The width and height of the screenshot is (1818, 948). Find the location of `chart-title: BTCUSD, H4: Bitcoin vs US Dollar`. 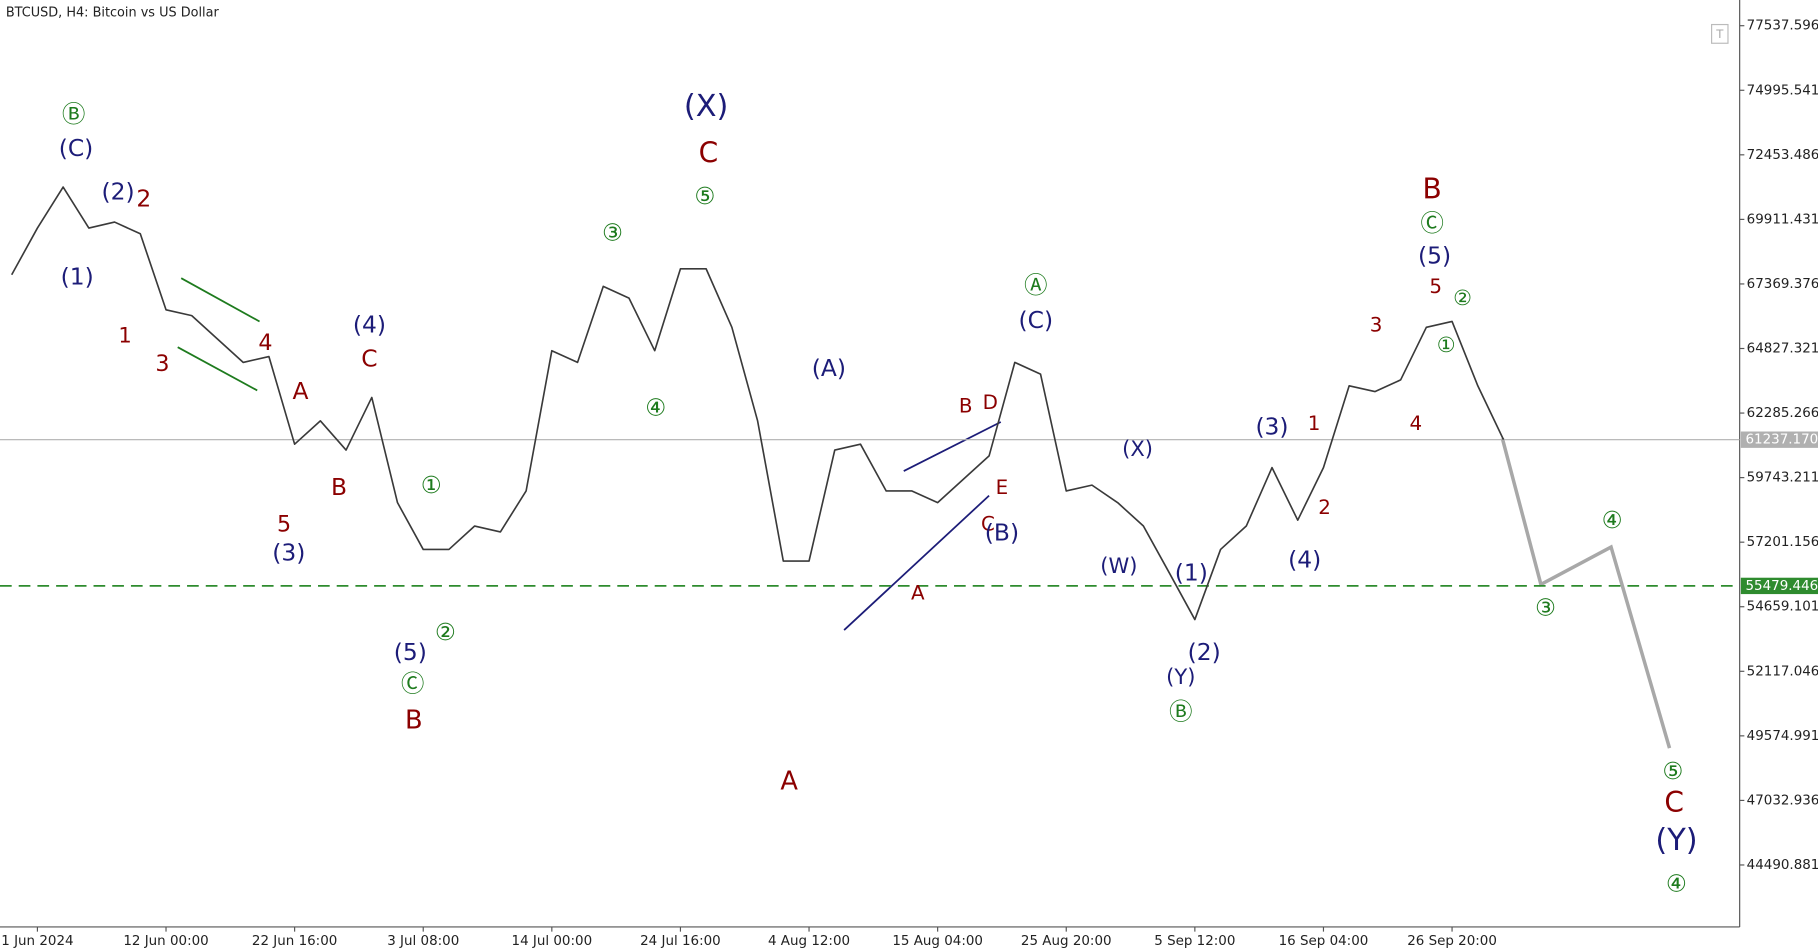

chart-title: BTCUSD, H4: Bitcoin vs US Dollar is located at coordinates (113, 12).